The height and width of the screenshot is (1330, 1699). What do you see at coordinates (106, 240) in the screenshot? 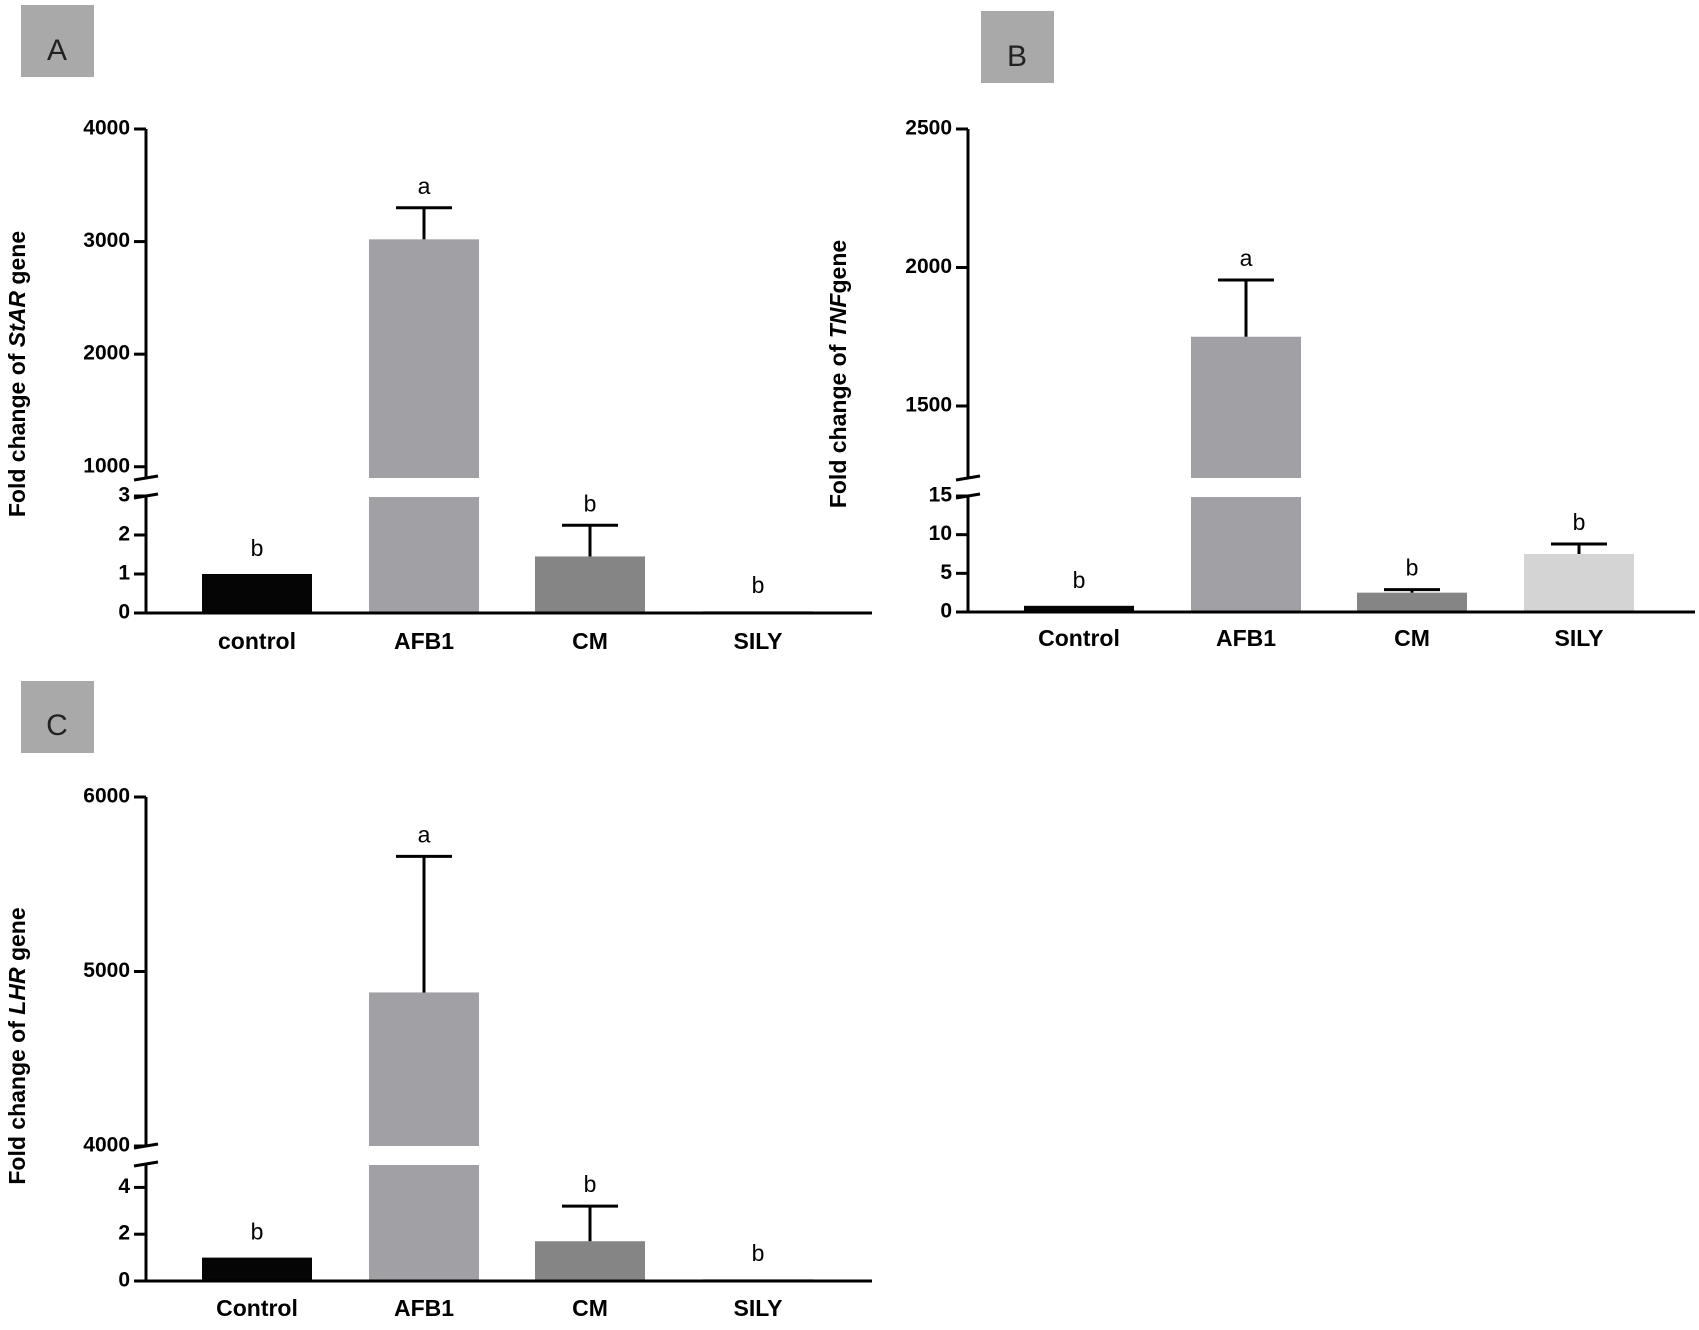
I see `y-tick-label: 3000` at bounding box center [106, 240].